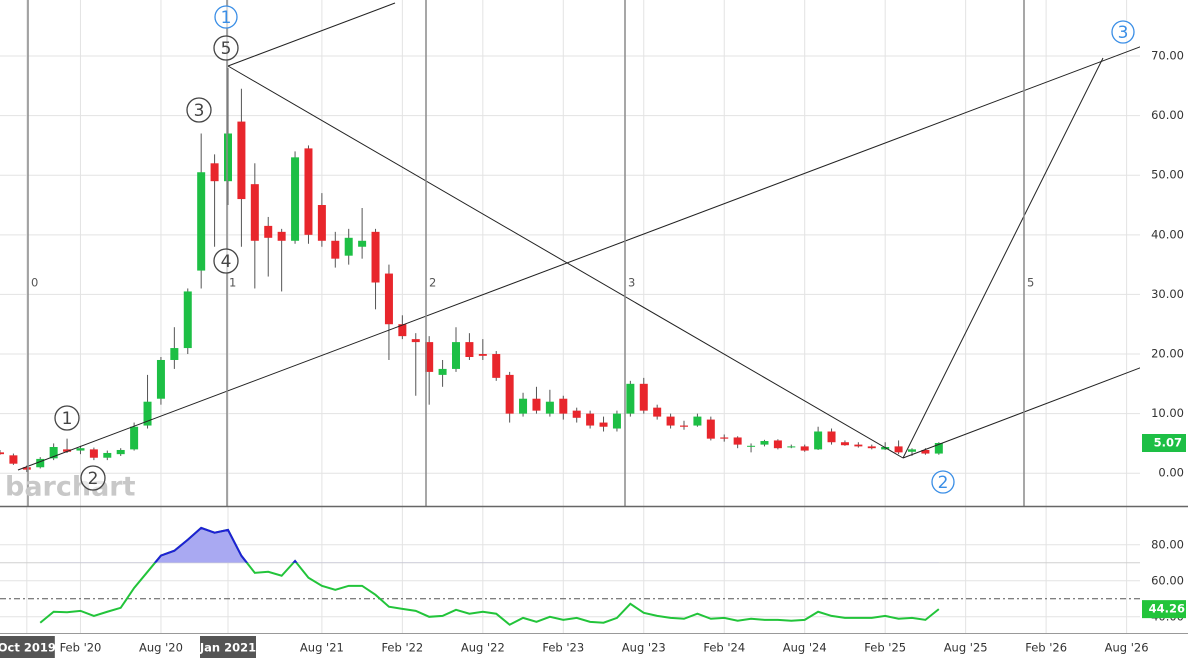 The height and width of the screenshot is (666, 1188). Describe the element at coordinates (1046, 648) in the screenshot. I see `x-tick-label: Feb '26` at that location.